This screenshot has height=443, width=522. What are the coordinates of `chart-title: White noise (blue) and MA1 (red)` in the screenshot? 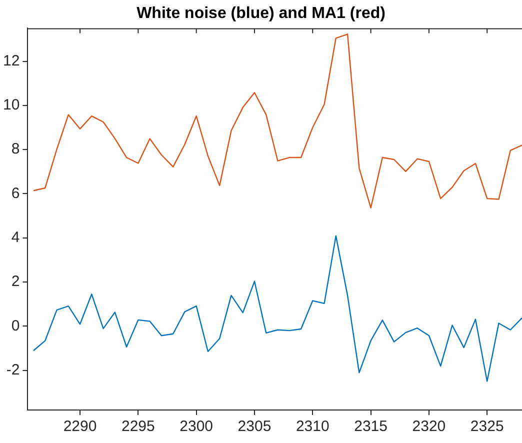 It's located at (261, 13).